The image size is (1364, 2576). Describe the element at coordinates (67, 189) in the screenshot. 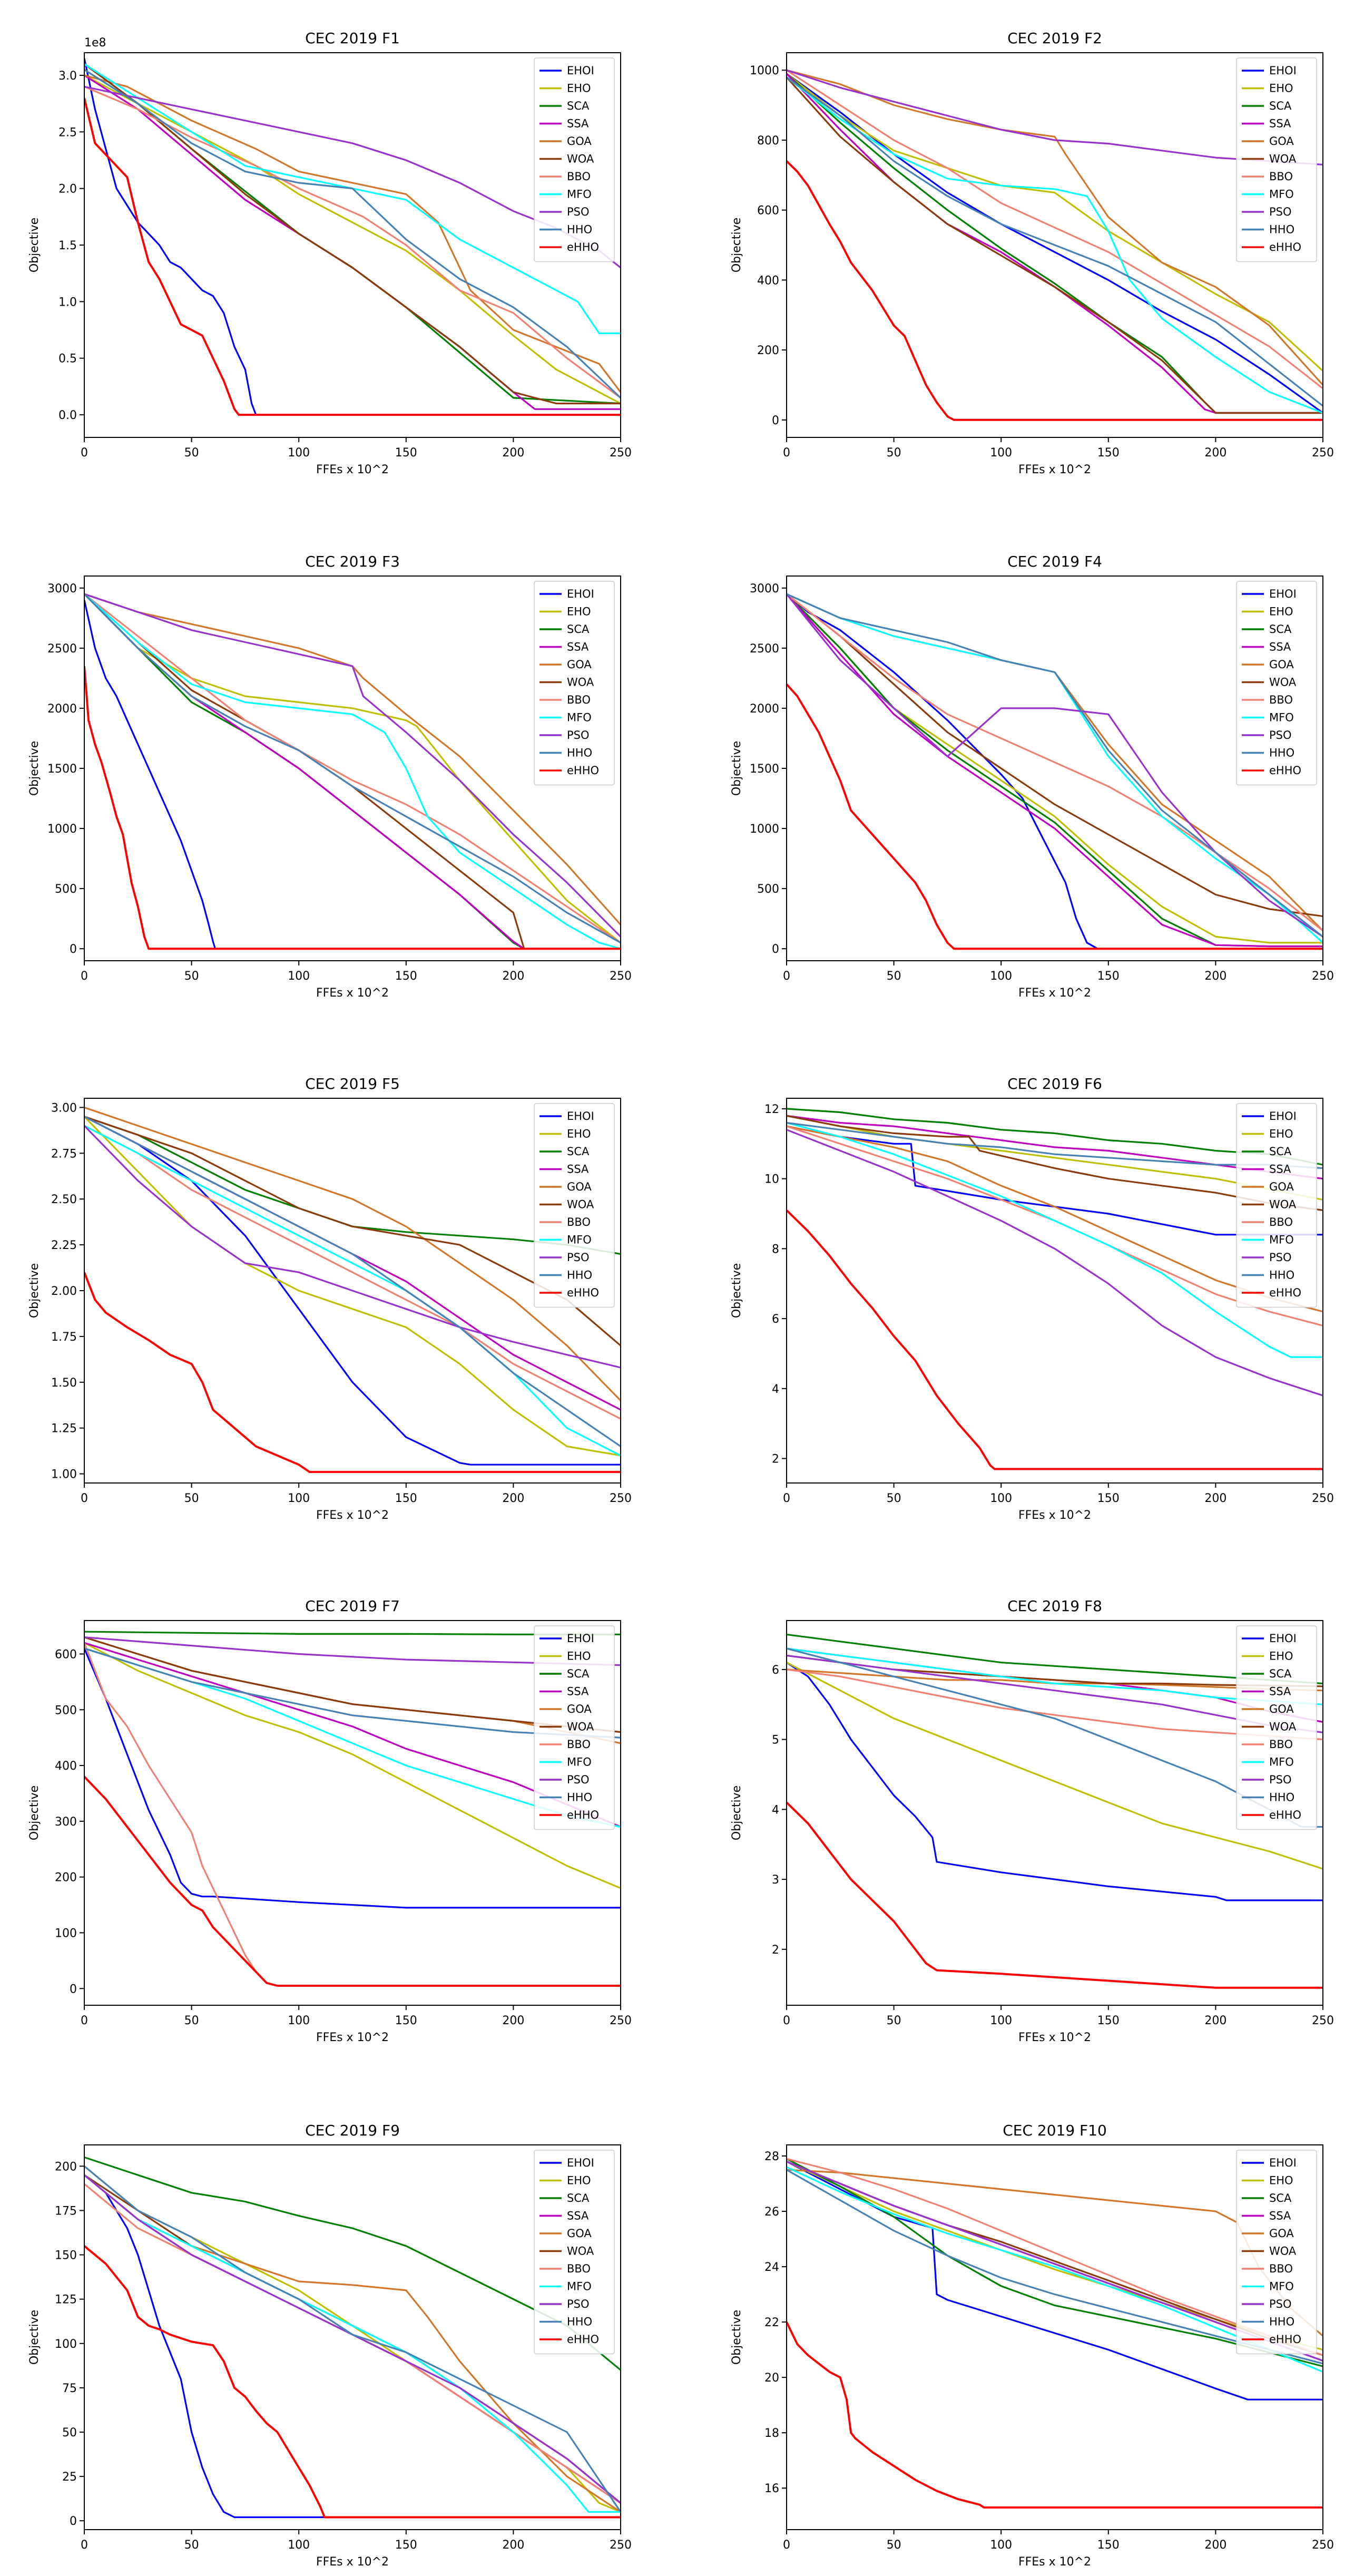

I see `y-tick-label: 2.0` at that location.